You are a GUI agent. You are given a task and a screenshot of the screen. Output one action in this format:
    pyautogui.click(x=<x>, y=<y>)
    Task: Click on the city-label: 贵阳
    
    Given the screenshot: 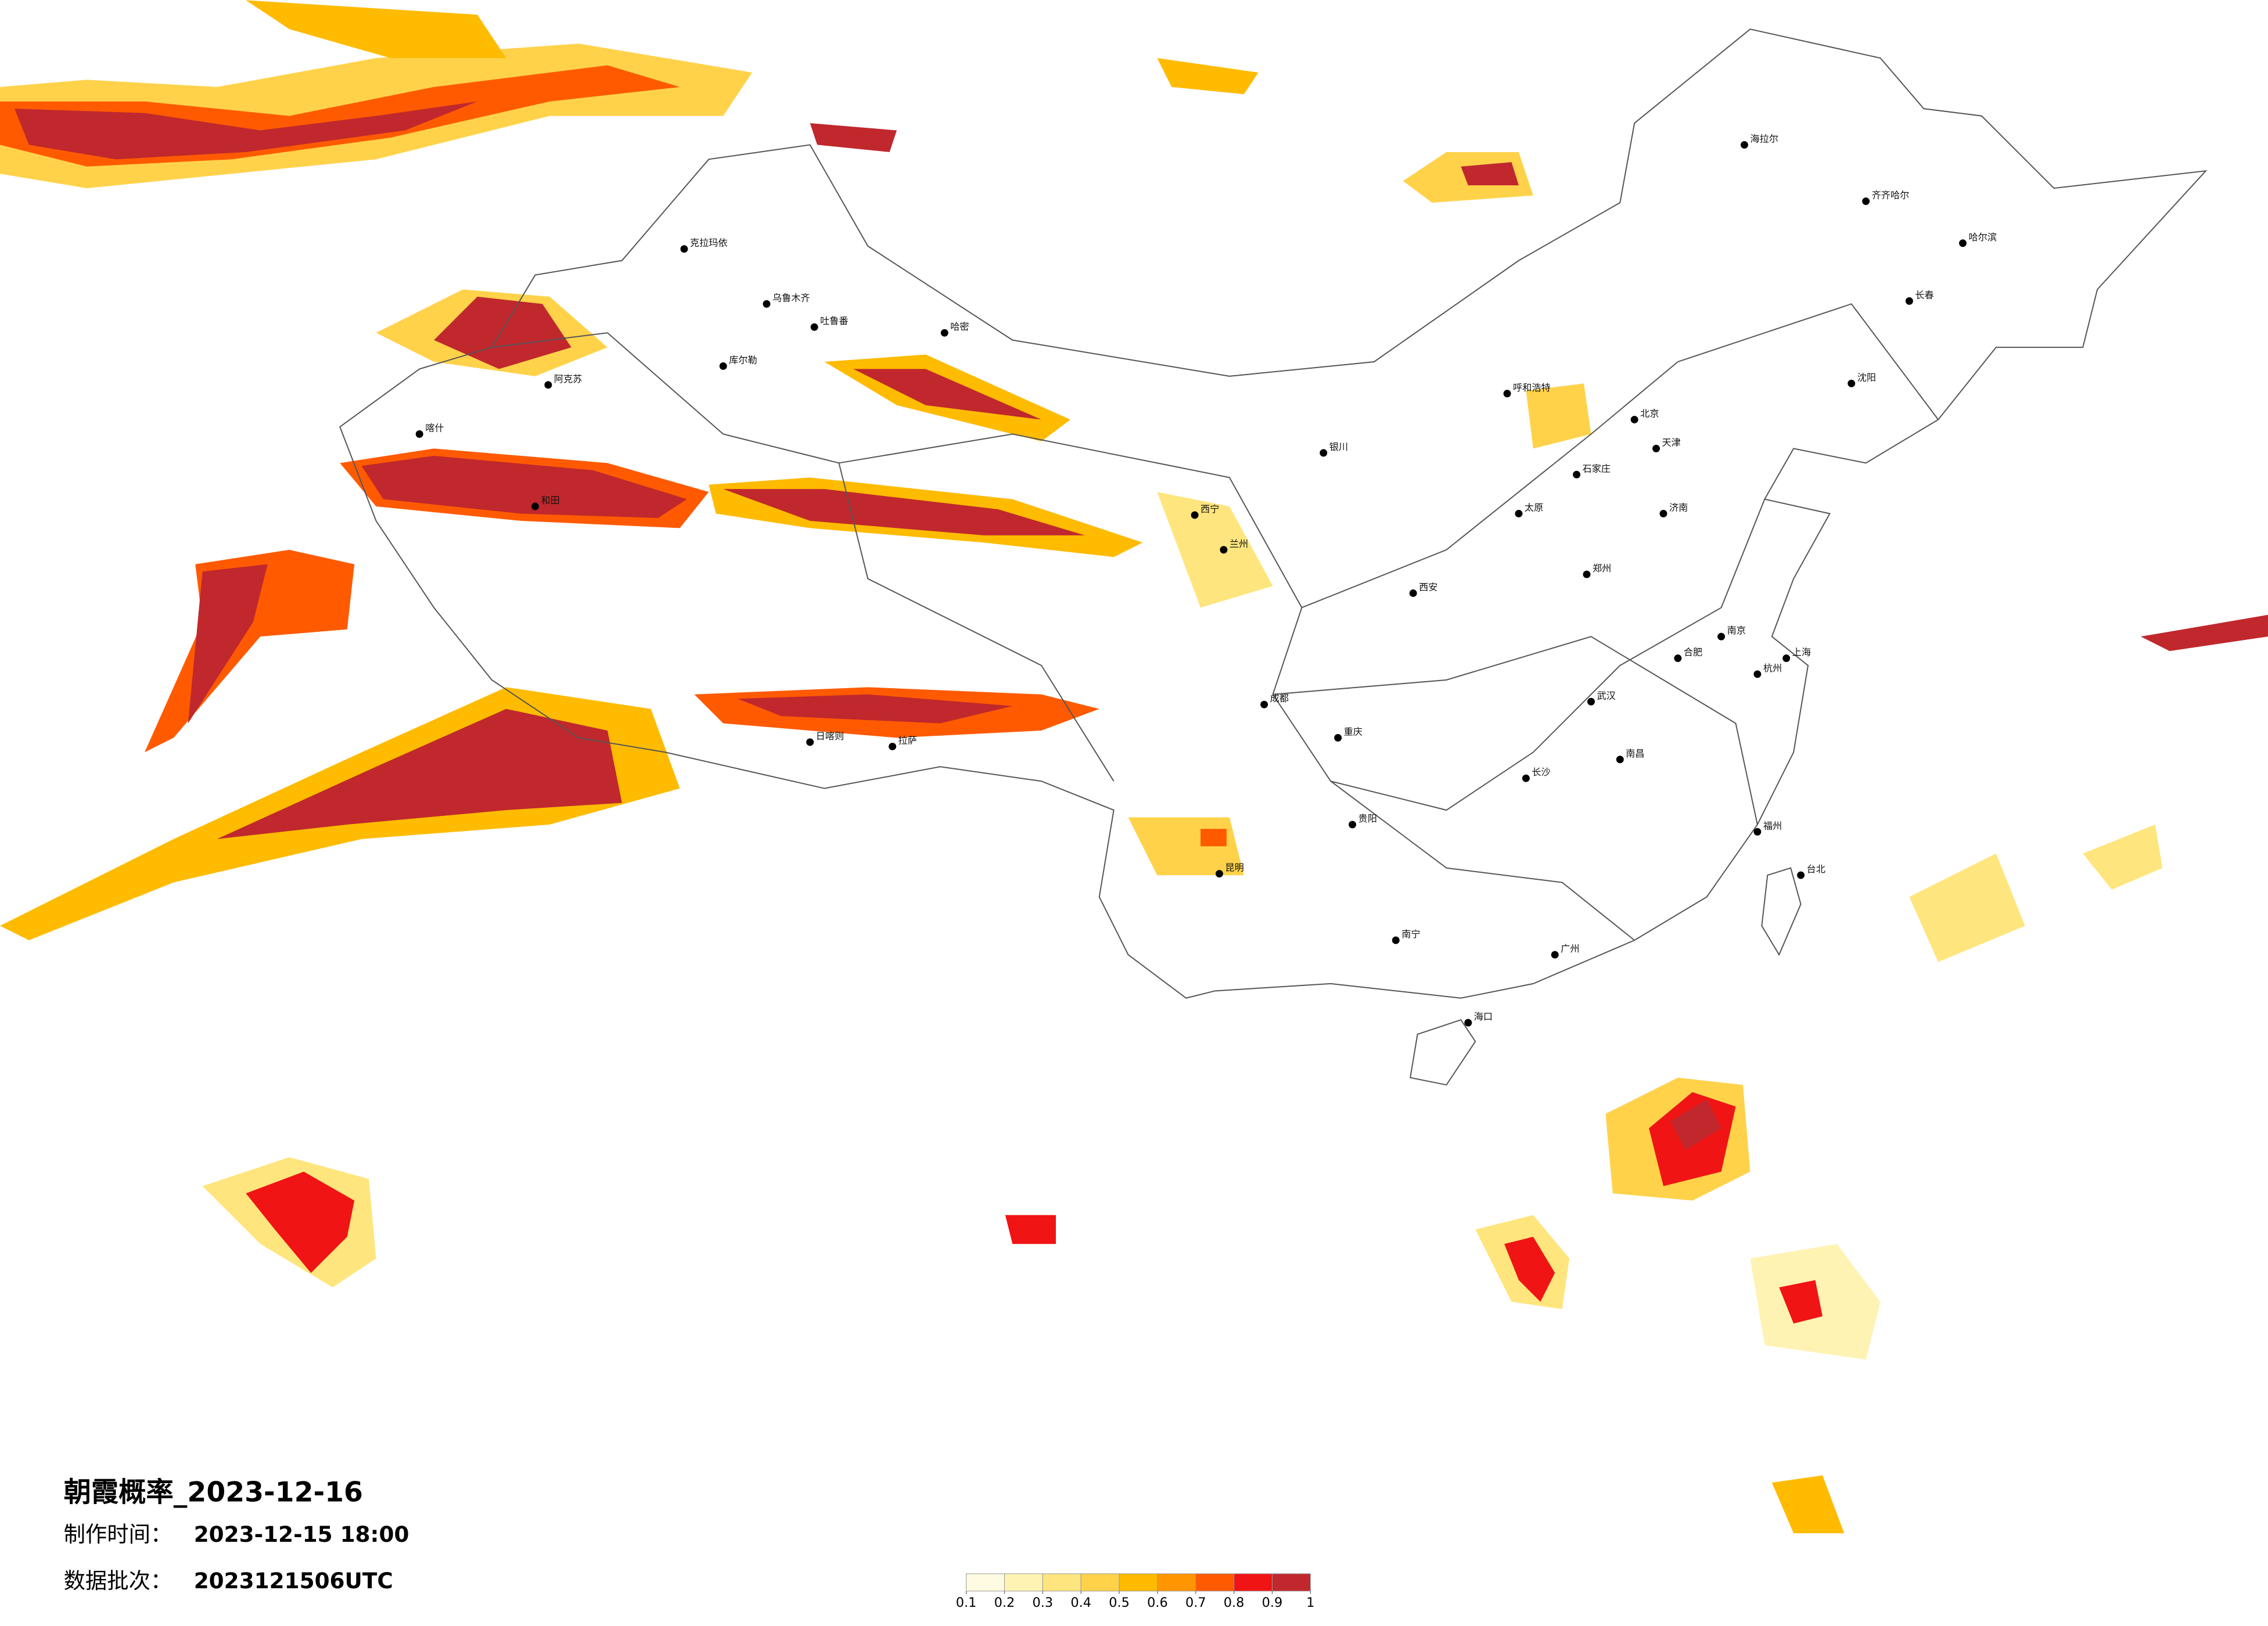 What is the action you would take?
    pyautogui.click(x=1367, y=818)
    